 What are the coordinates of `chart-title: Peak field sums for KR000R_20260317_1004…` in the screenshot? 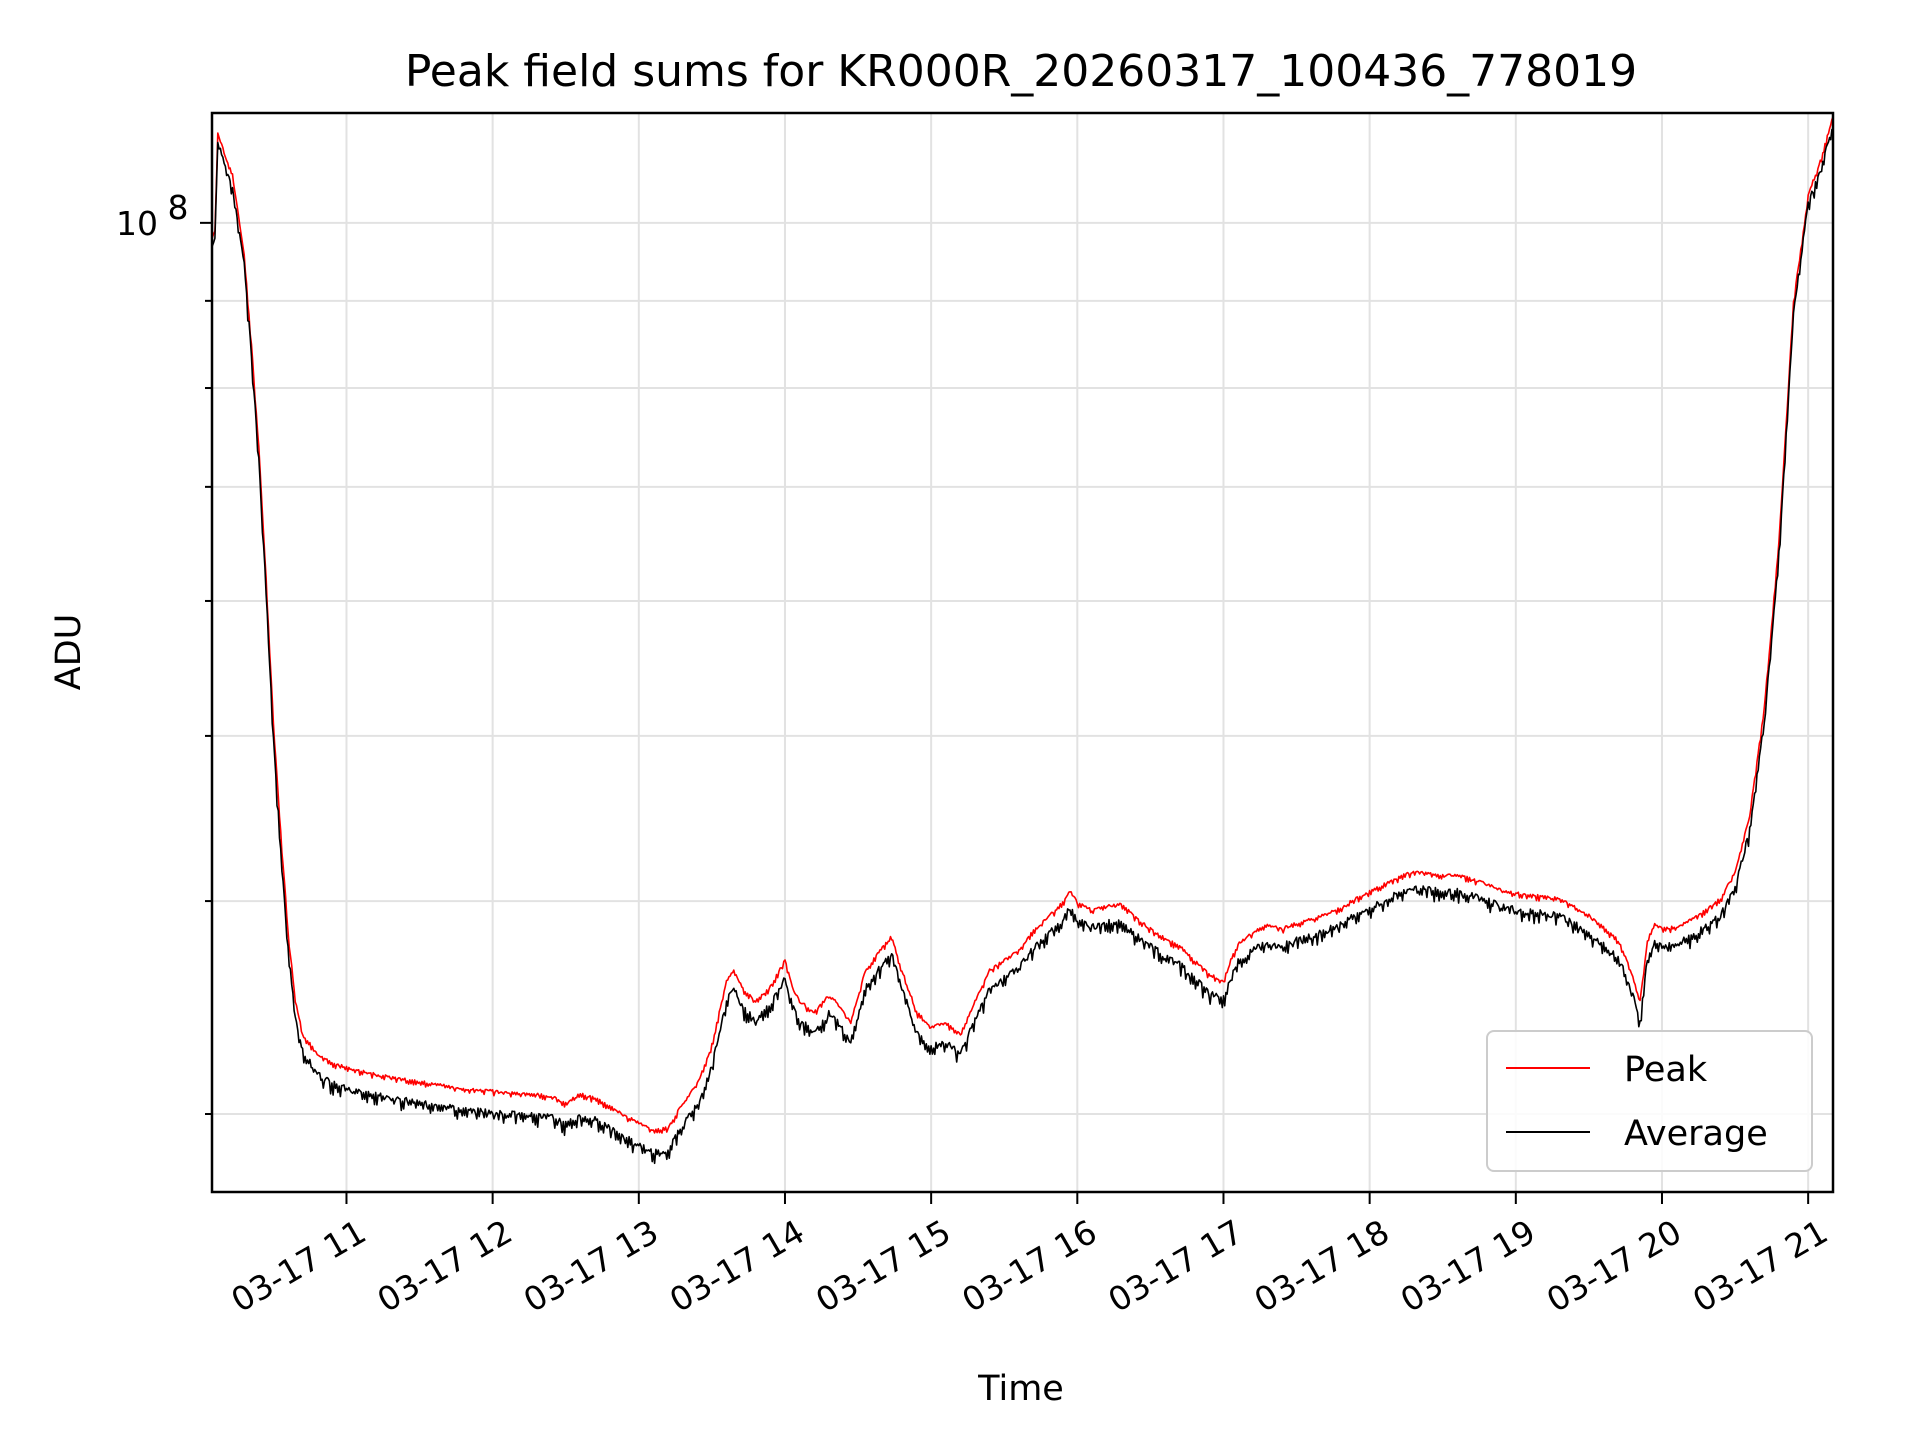 It's located at (1021, 71).